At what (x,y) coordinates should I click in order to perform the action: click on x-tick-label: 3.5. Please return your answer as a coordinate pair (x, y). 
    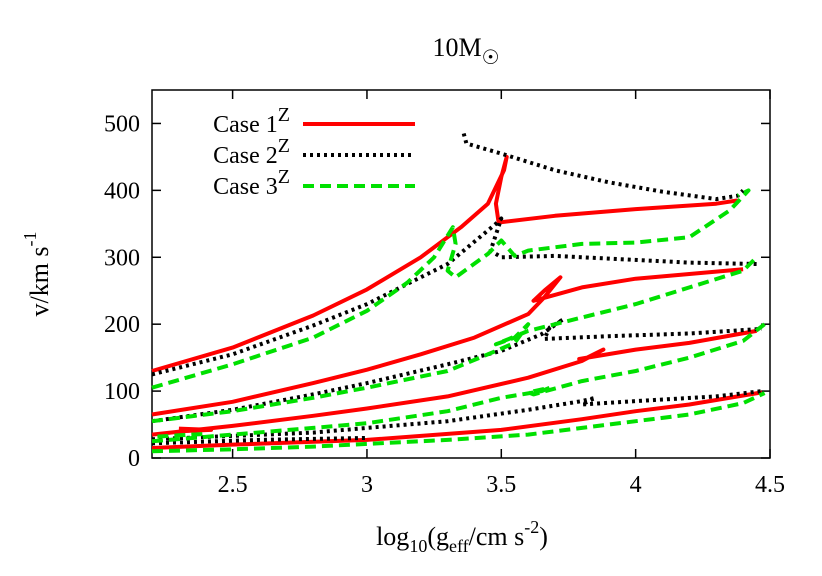
    Looking at the image, I should click on (501, 485).